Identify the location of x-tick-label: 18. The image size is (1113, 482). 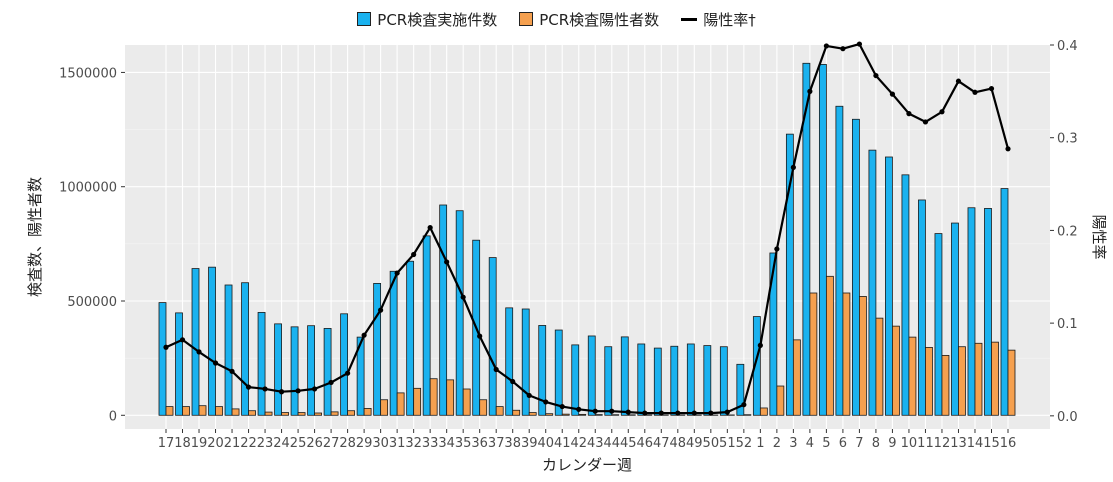
(182, 443).